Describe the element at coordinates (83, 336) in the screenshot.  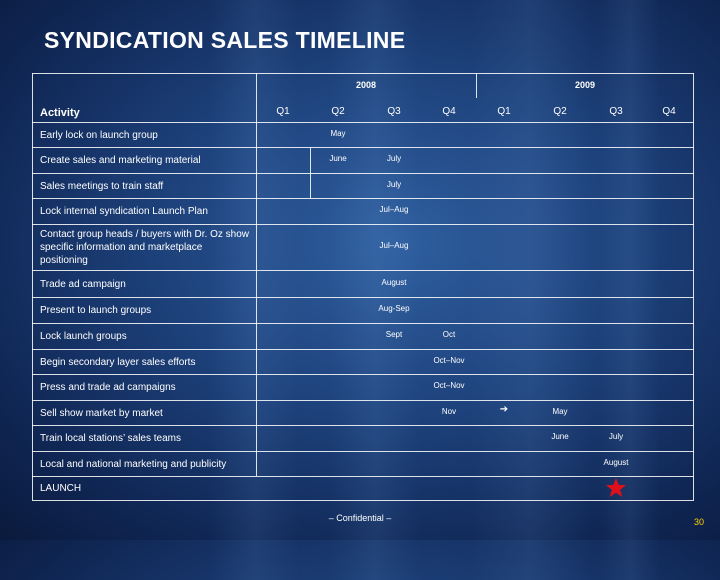
I see `activity-label: Lock launch groups` at that location.